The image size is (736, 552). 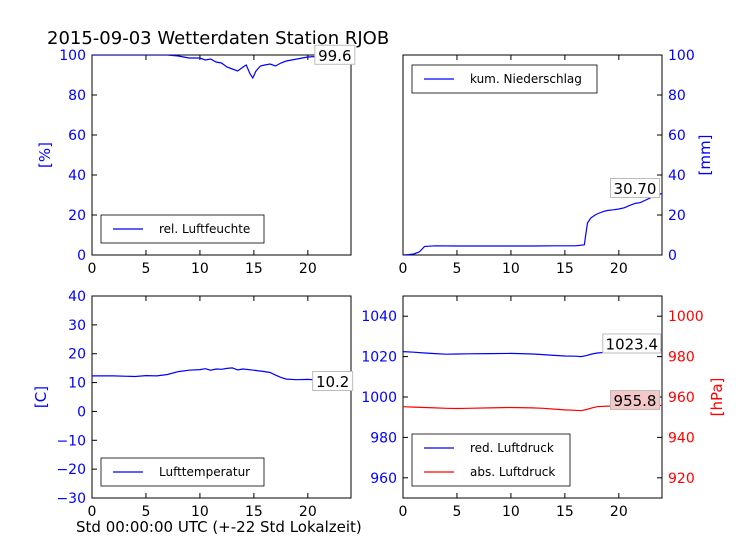 I want to click on y-tick-label: 10, so click(x=77, y=384).